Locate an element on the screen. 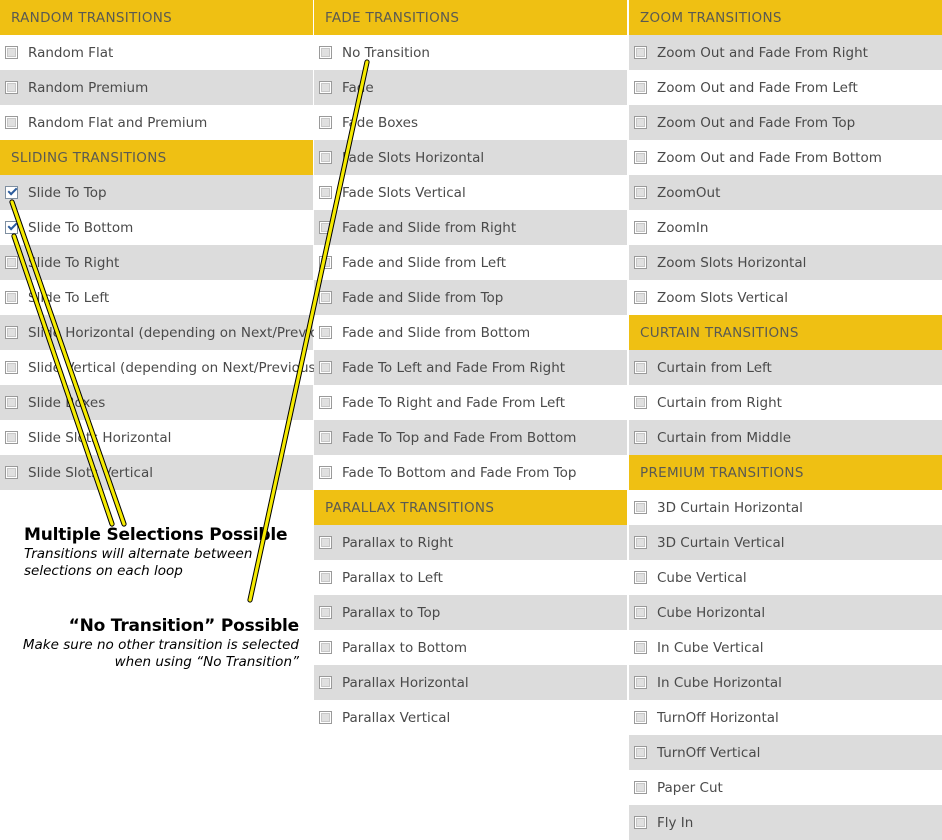 The height and width of the screenshot is (840, 942). transition-row: Fade Slots Vertical is located at coordinates (470, 192).